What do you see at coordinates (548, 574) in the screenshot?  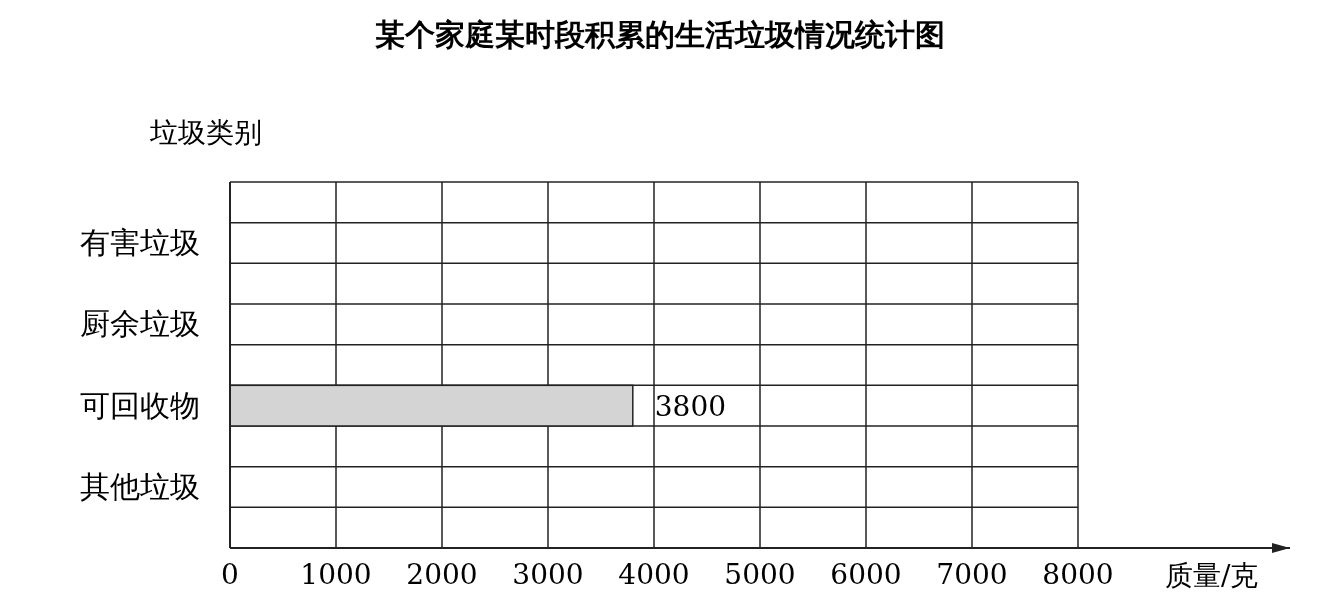 I see `x-tick-label: 3000` at bounding box center [548, 574].